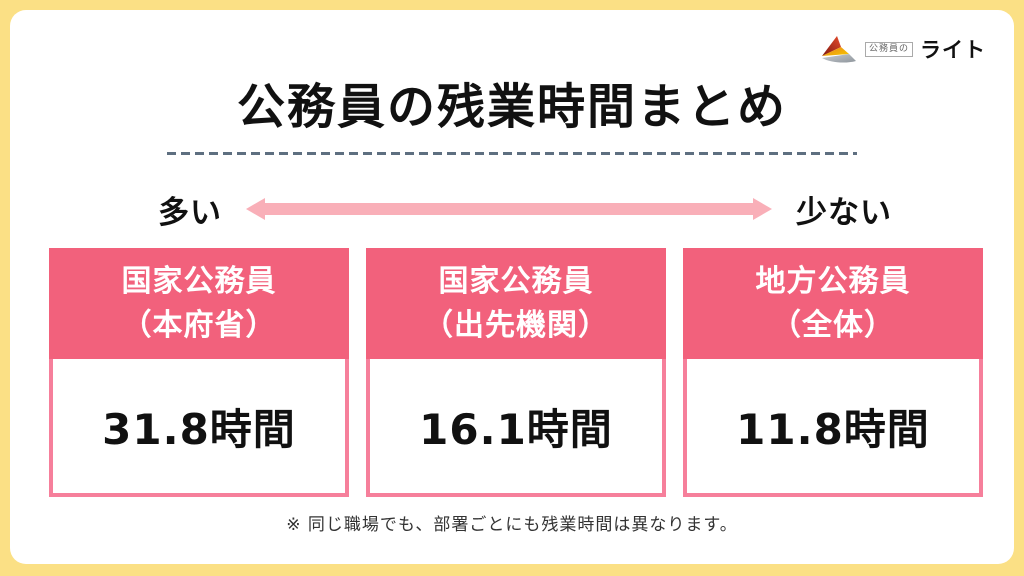  Describe the element at coordinates (190, 212) in the screenshot. I see `scale-label-more: 多い` at that location.